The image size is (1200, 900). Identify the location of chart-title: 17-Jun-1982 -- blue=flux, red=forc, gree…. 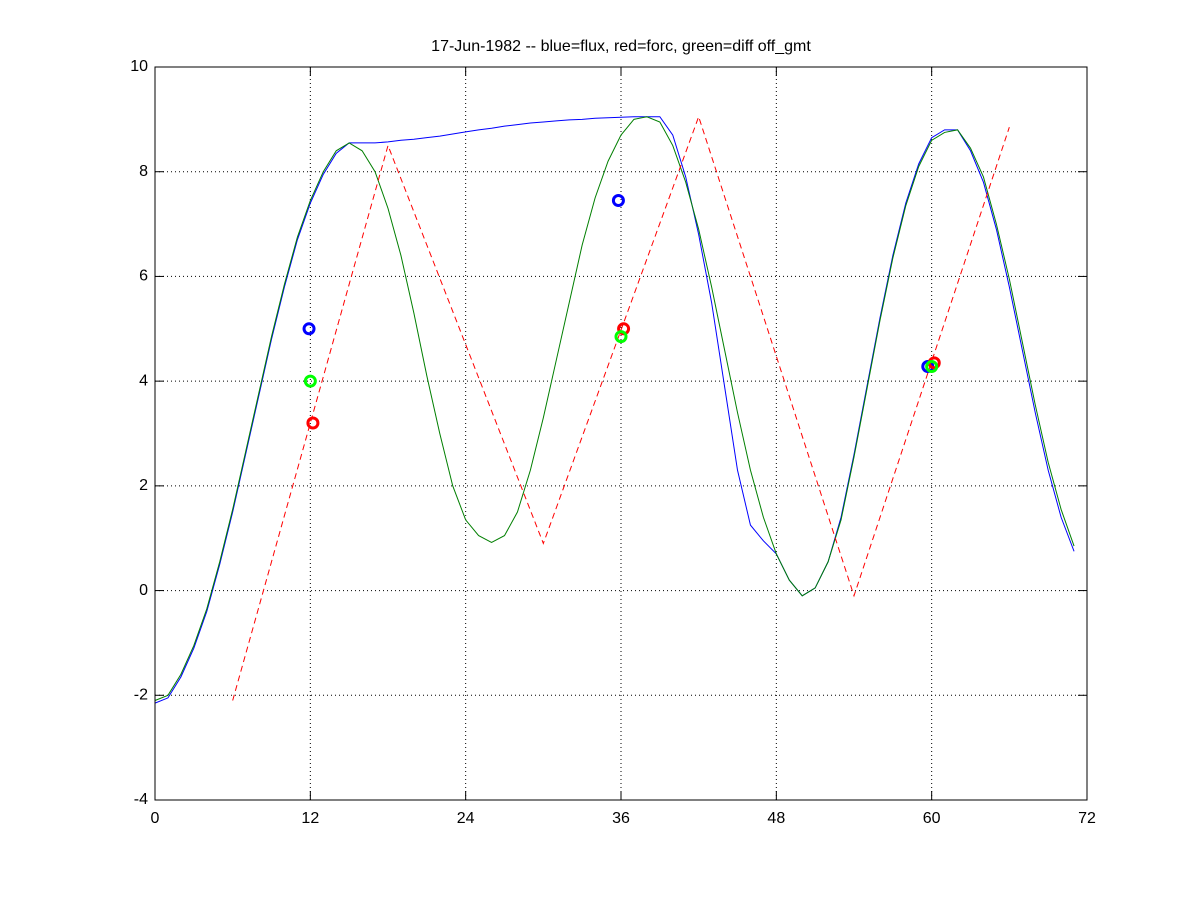
(621, 46).